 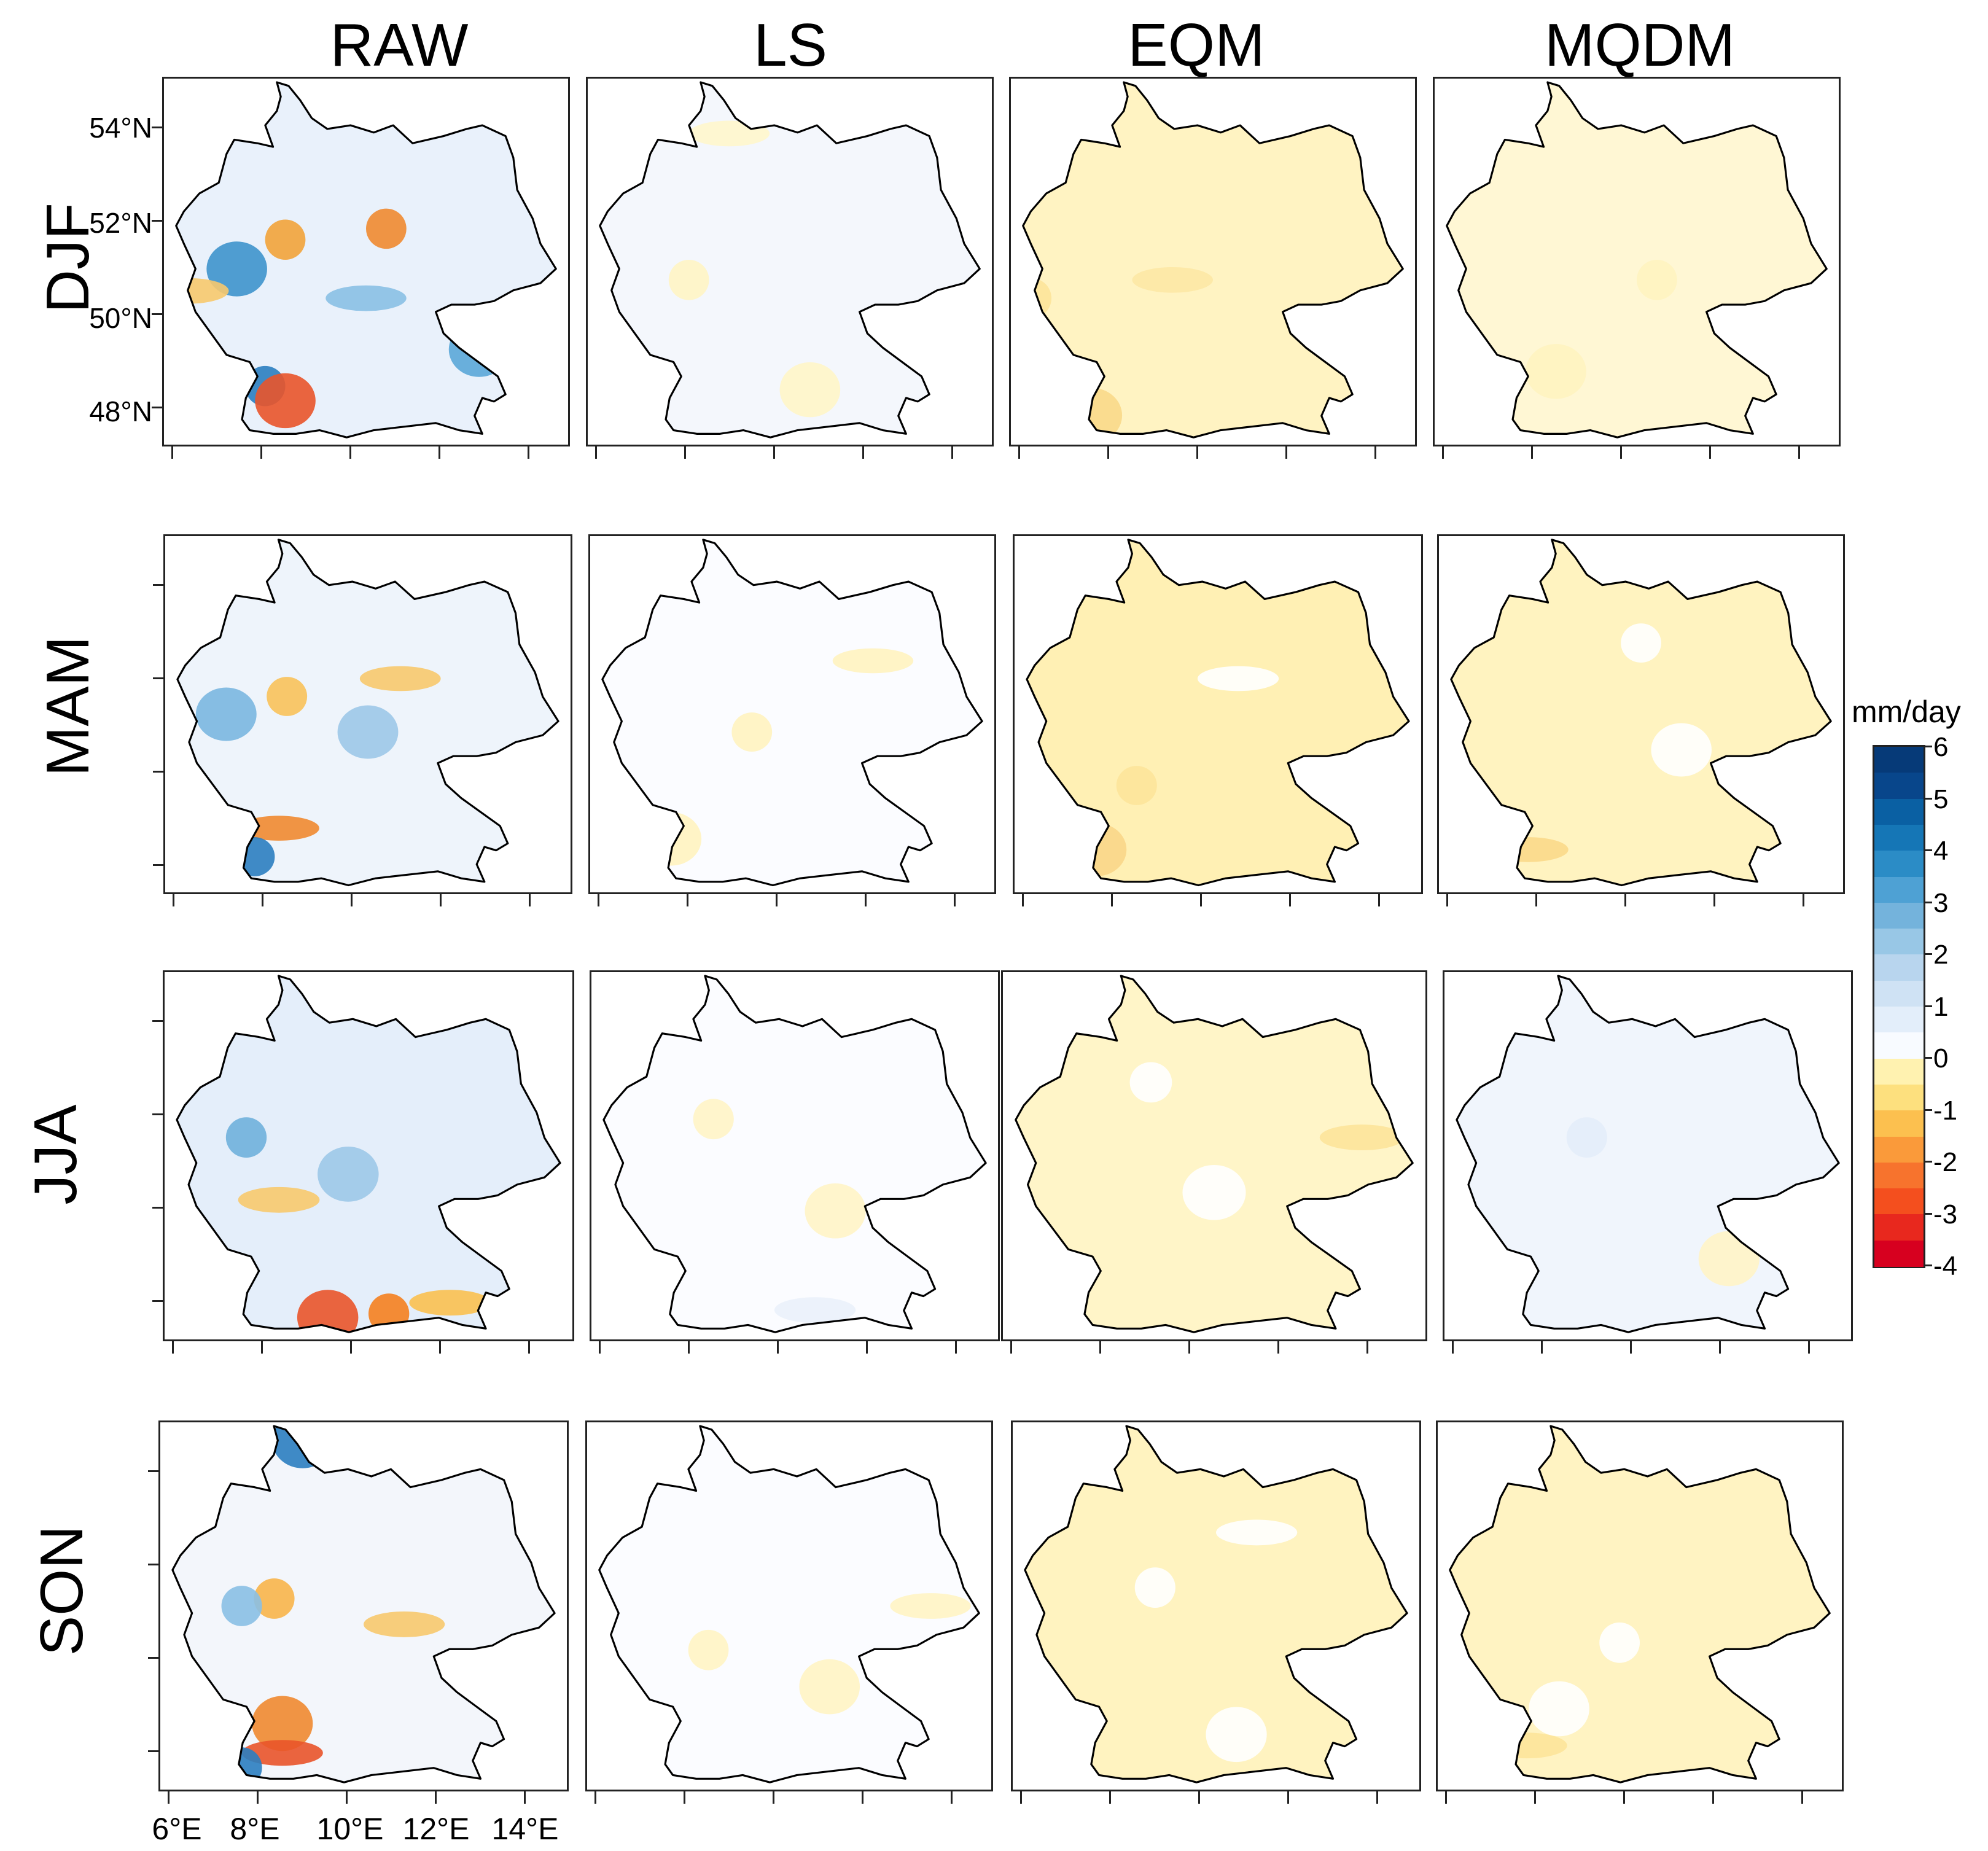 I want to click on colorbar-label: 6, so click(x=1941, y=747).